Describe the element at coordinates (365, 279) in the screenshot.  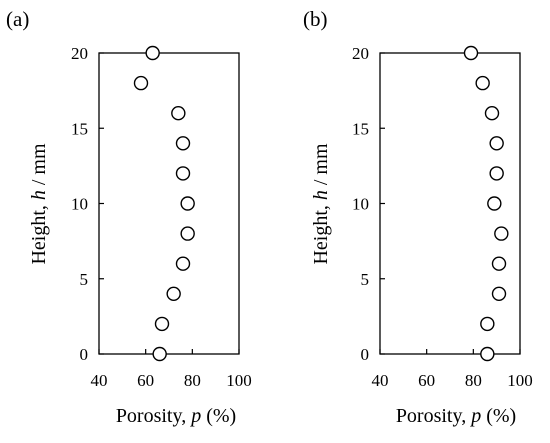
I see `y-tick-label-b: 5` at that location.